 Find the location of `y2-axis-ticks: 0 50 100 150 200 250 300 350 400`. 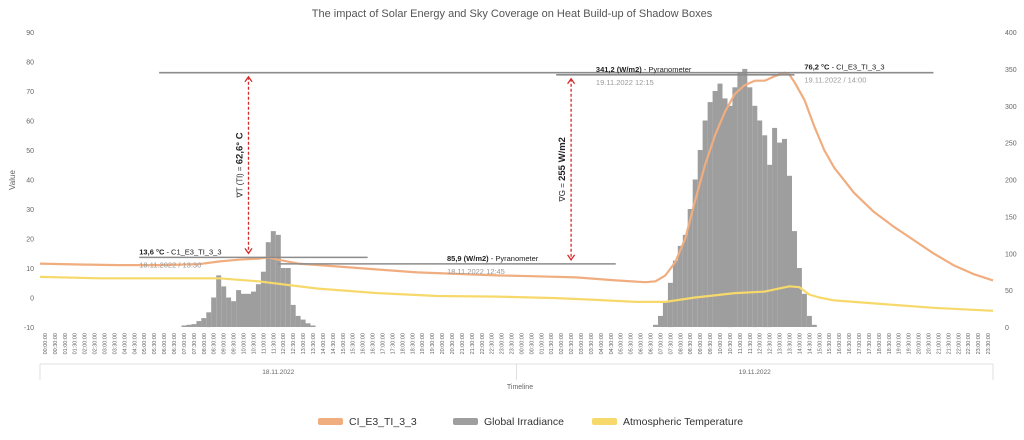

y2-axis-ticks: 0 50 100 150 200 250 300 350 400 is located at coordinates (1011, 181).